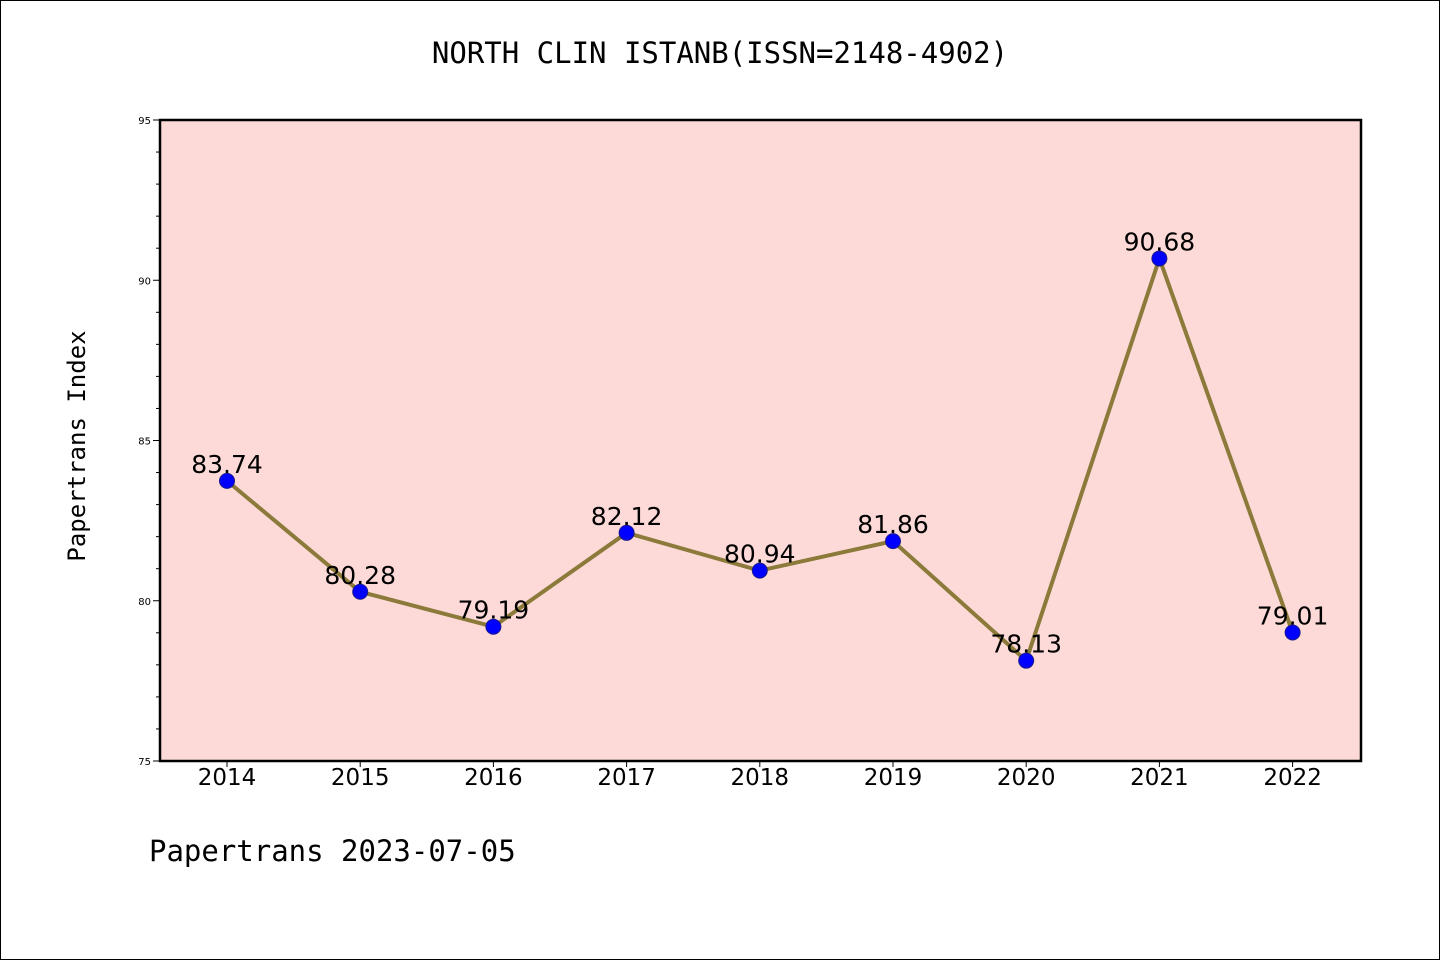 This screenshot has height=960, width=1440. What do you see at coordinates (493, 778) in the screenshot?
I see `x-tick-label: 2016` at bounding box center [493, 778].